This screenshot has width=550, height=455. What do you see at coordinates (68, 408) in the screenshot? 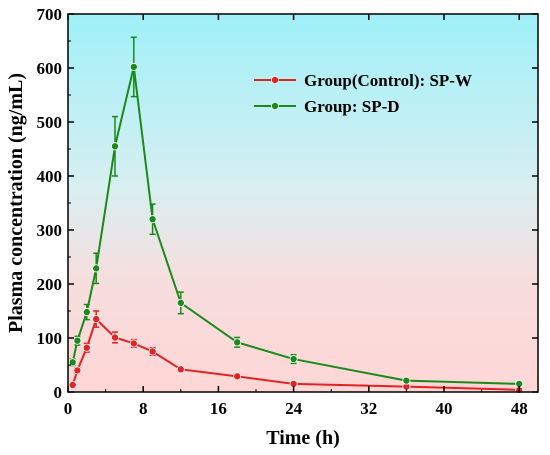
I see `x-tick-label: 0` at bounding box center [68, 408].